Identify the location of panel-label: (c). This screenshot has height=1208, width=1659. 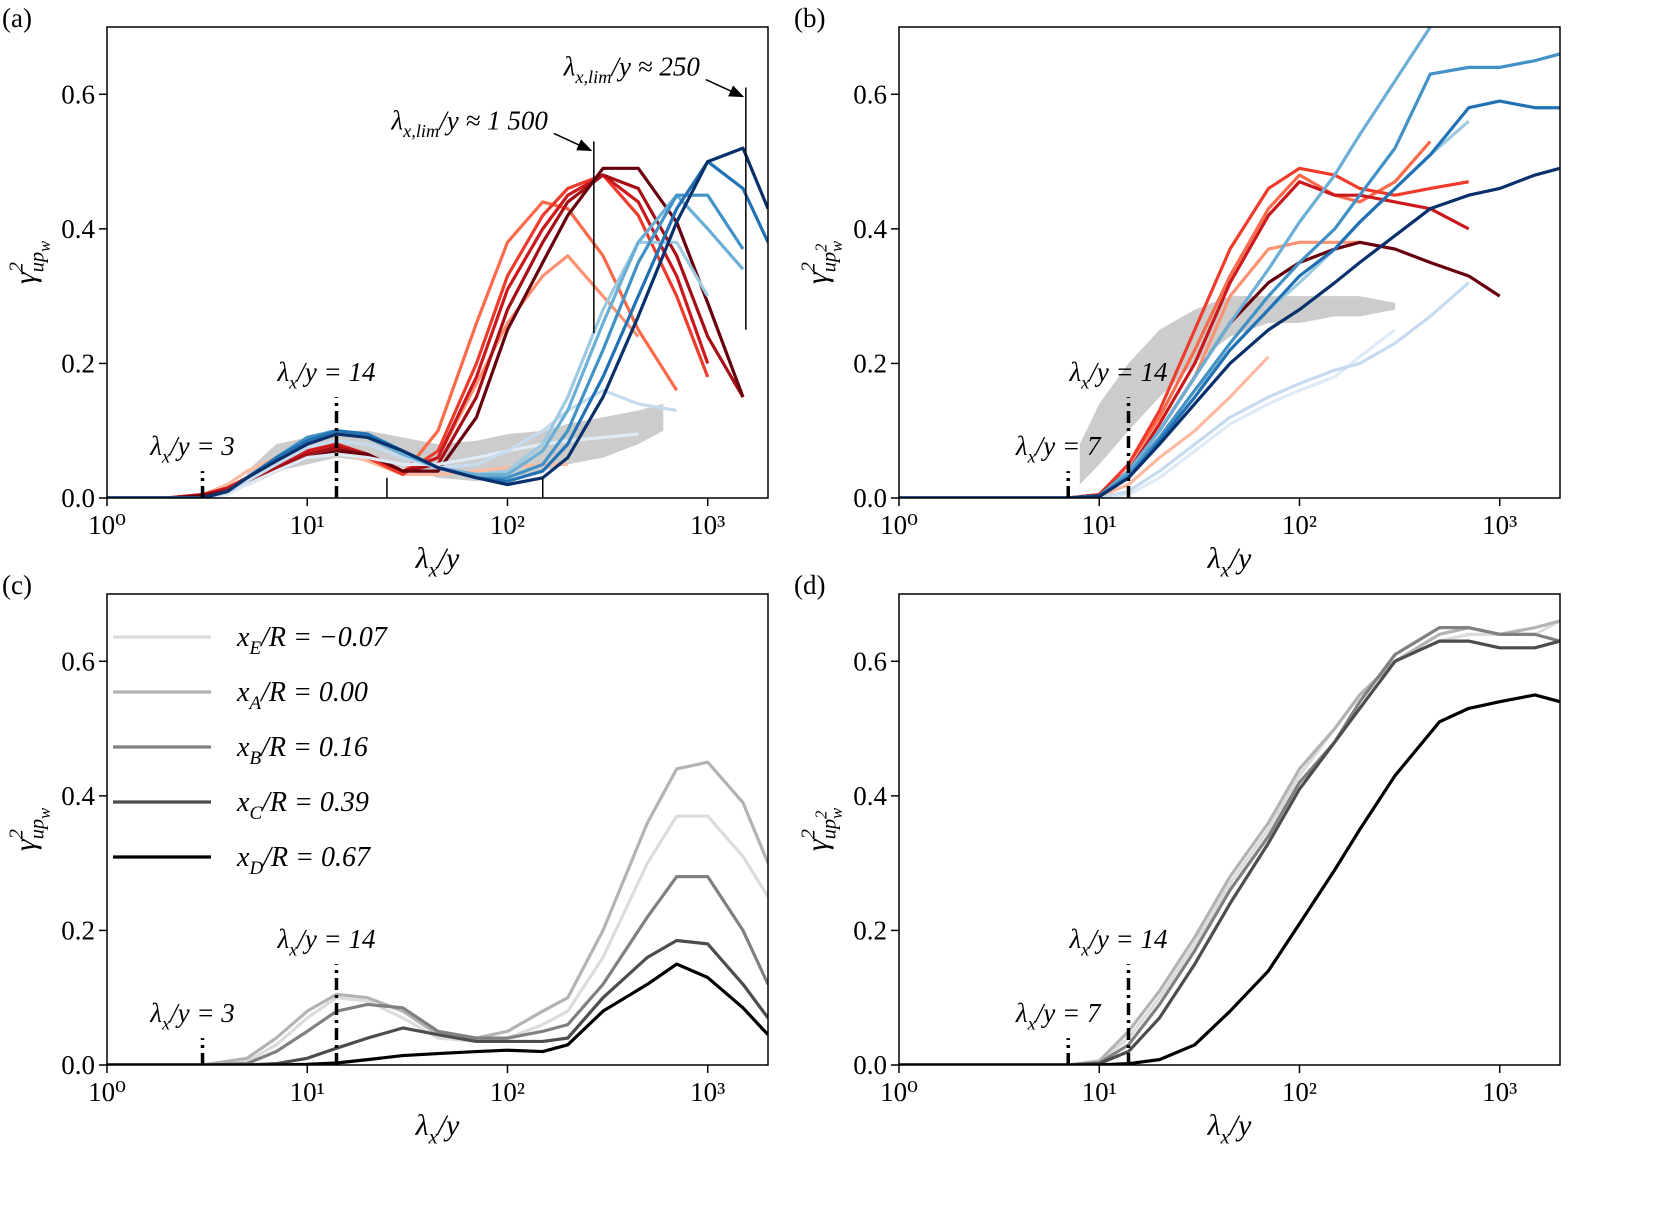
(17, 585).